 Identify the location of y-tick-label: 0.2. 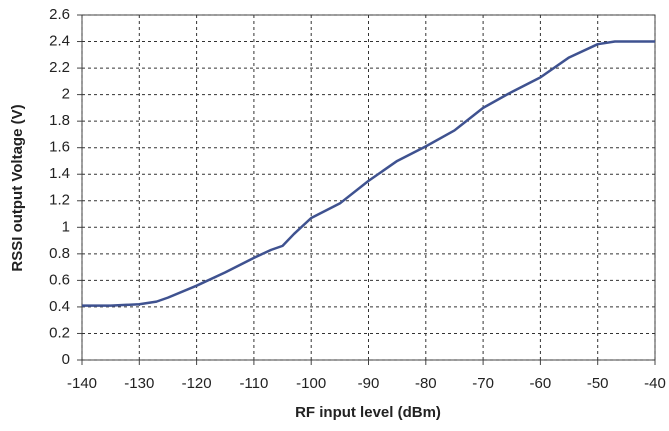
(59, 332).